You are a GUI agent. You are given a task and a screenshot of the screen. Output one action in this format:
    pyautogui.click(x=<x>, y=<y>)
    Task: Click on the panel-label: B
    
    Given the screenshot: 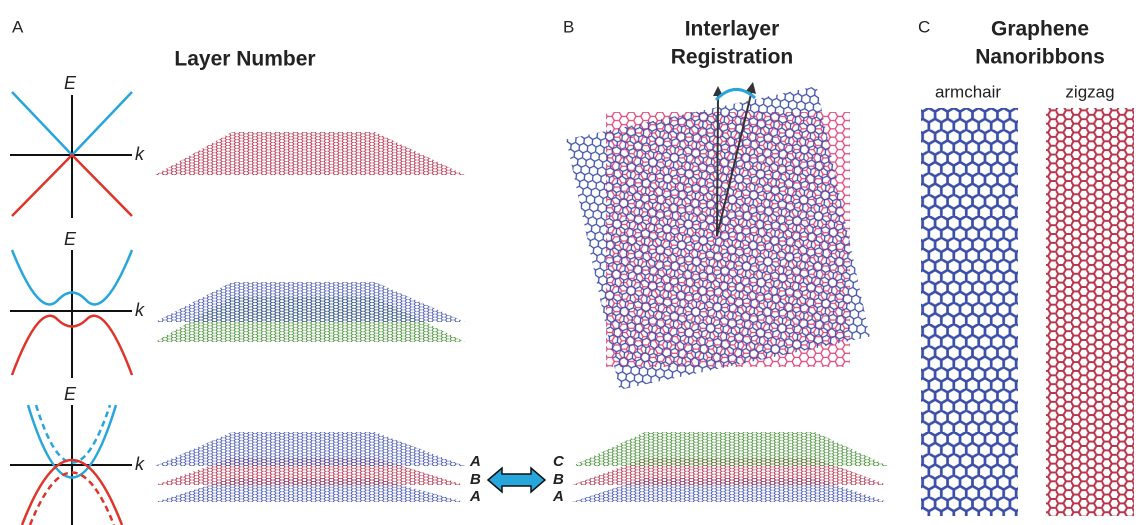 What is the action you would take?
    pyautogui.click(x=568, y=26)
    